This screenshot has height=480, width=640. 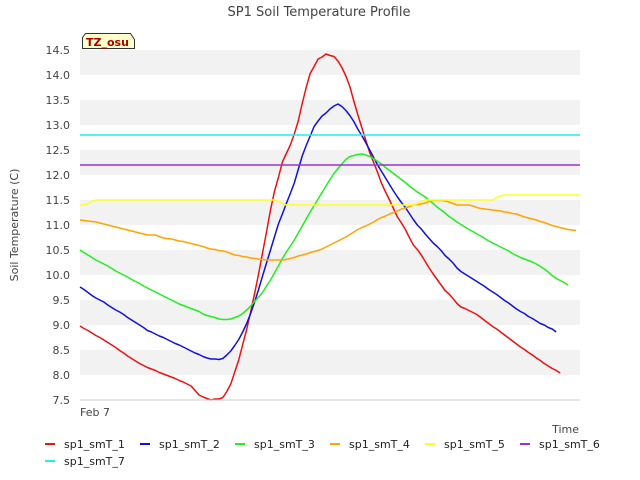 I want to click on y-tick-label: 12.5, so click(x=58, y=150).